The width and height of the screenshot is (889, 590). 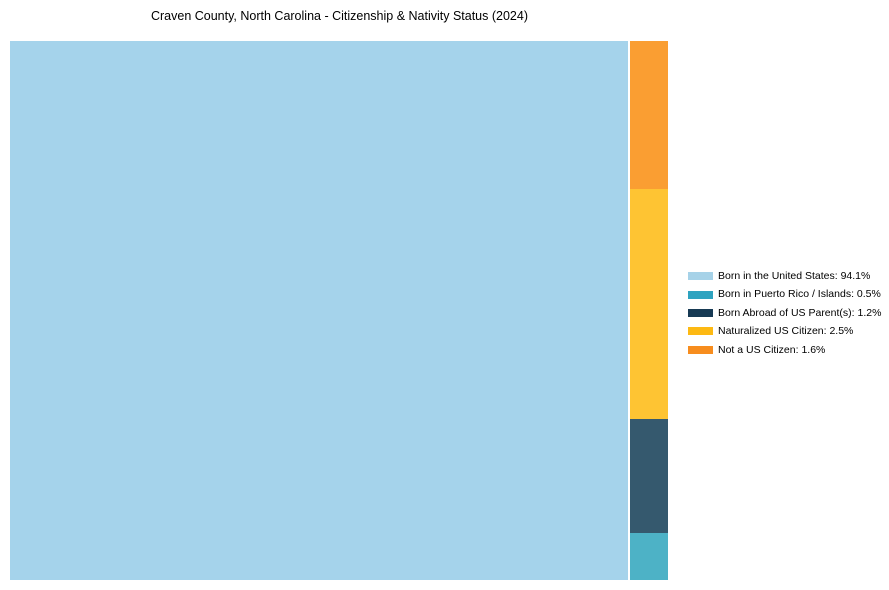 What do you see at coordinates (794, 275) in the screenshot?
I see `legend-label: Born in the United States: 94.1%` at bounding box center [794, 275].